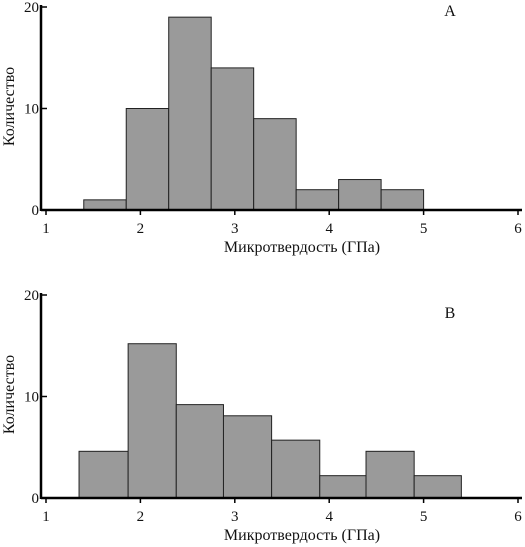  I want to click on panel-label-b: B, so click(450, 313).